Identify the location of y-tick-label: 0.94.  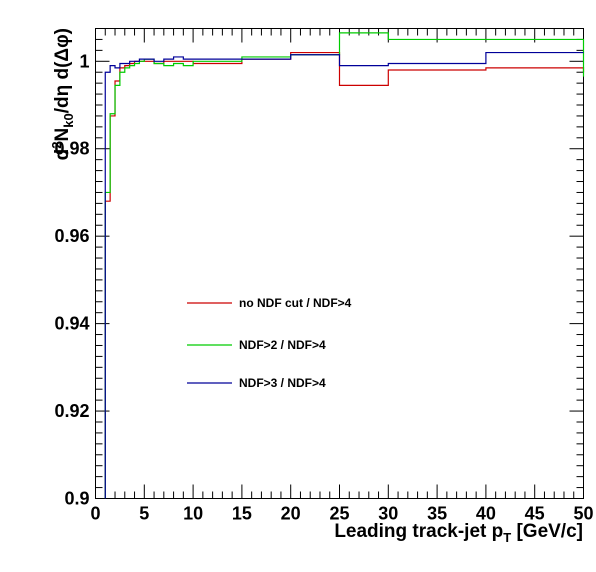
(71, 324).